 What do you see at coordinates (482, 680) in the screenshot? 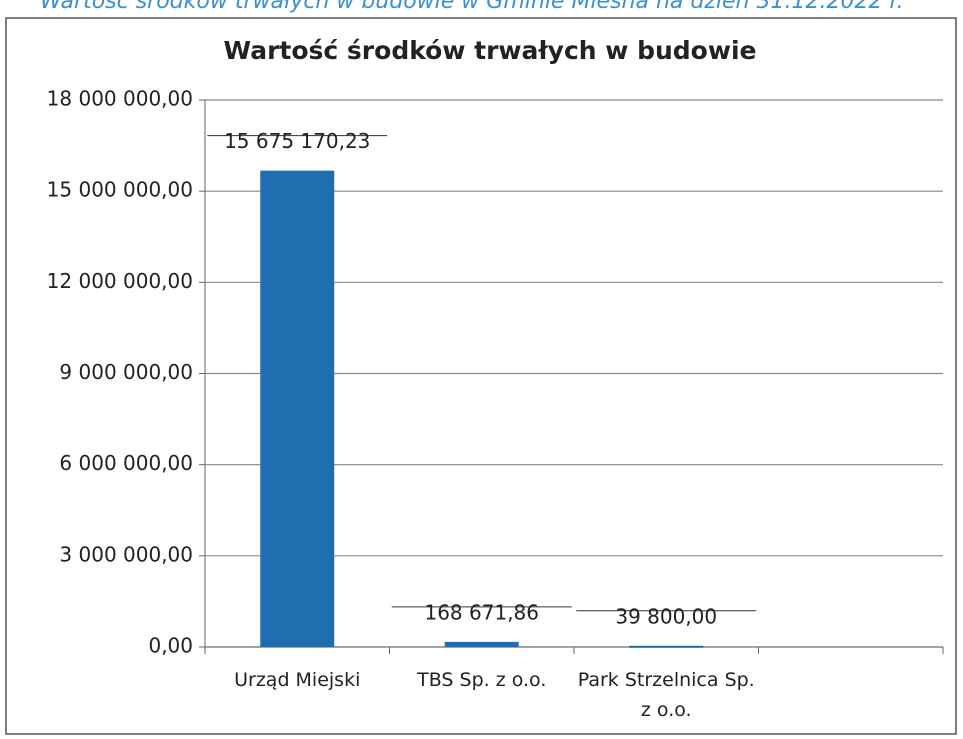
I see `x-tick-label: TBS Sp. z o.o.` at bounding box center [482, 680].